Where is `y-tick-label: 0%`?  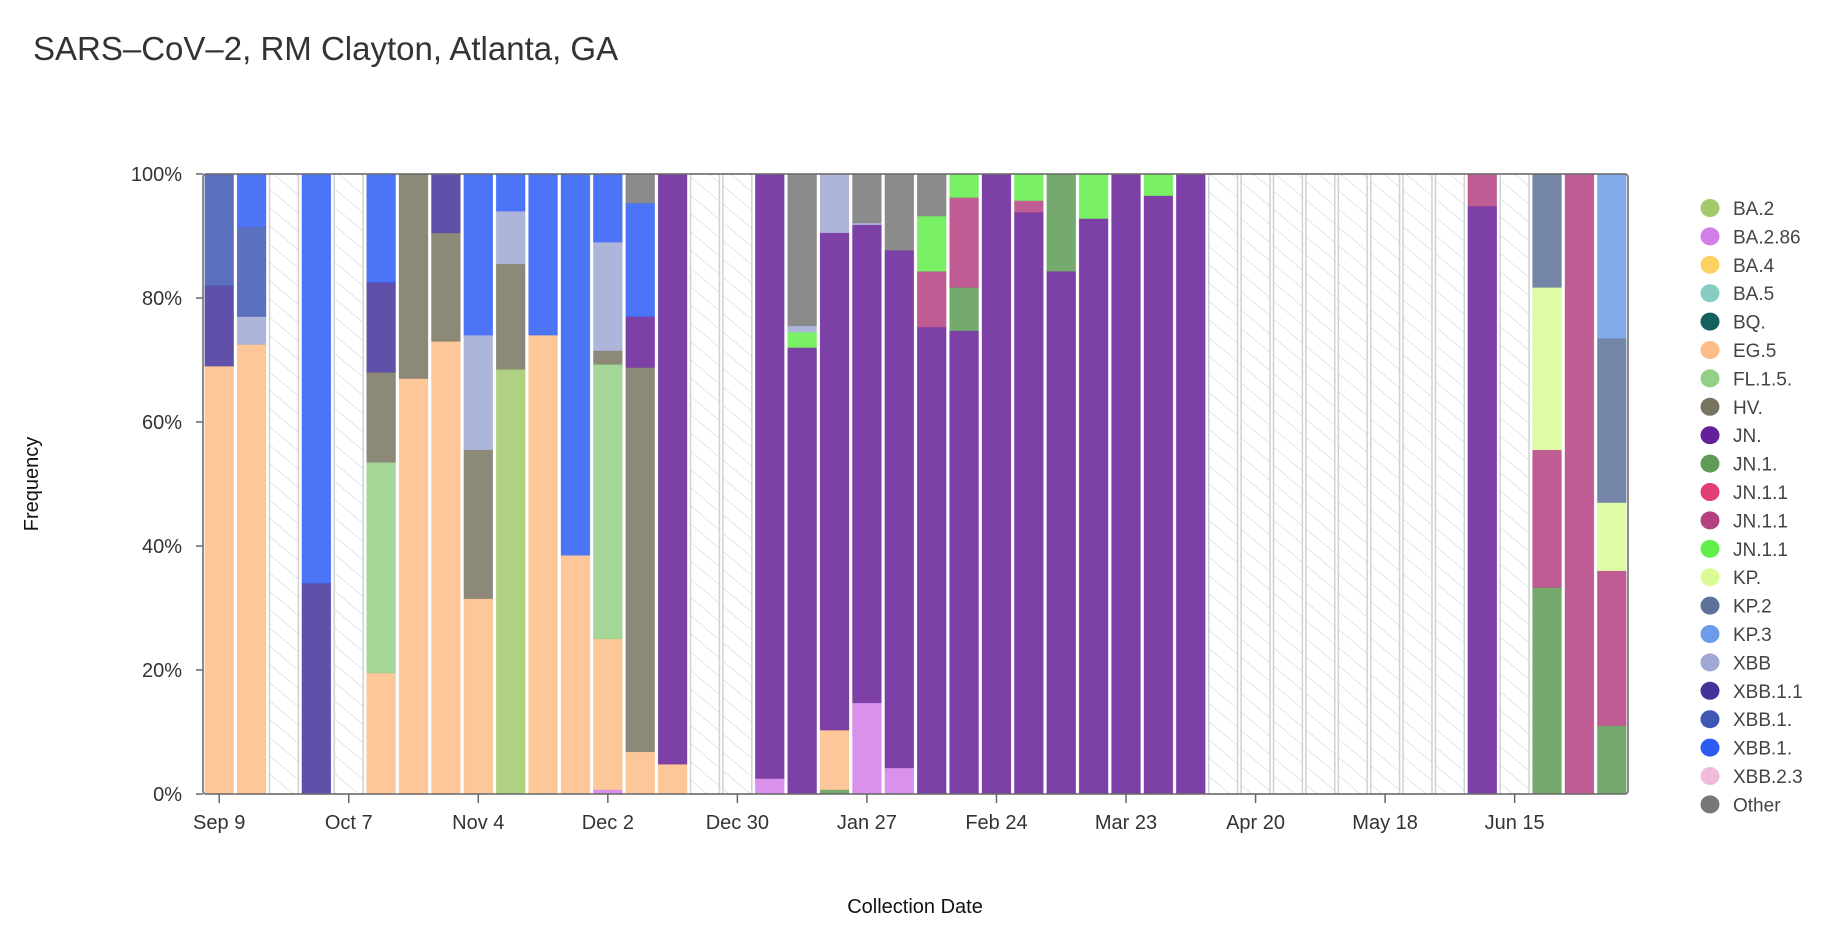 y-tick-label: 0% is located at coordinates (167, 795).